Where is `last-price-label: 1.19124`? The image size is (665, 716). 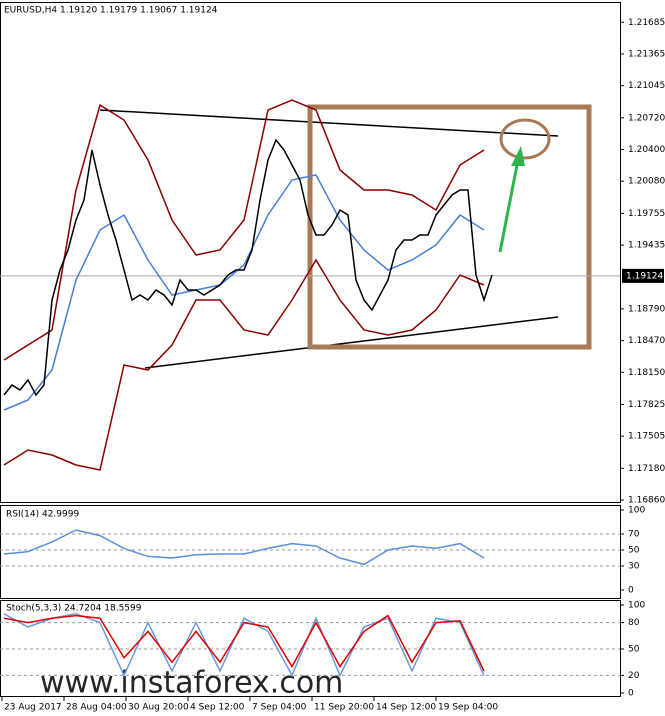 last-price-label: 1.19124 is located at coordinates (644, 276).